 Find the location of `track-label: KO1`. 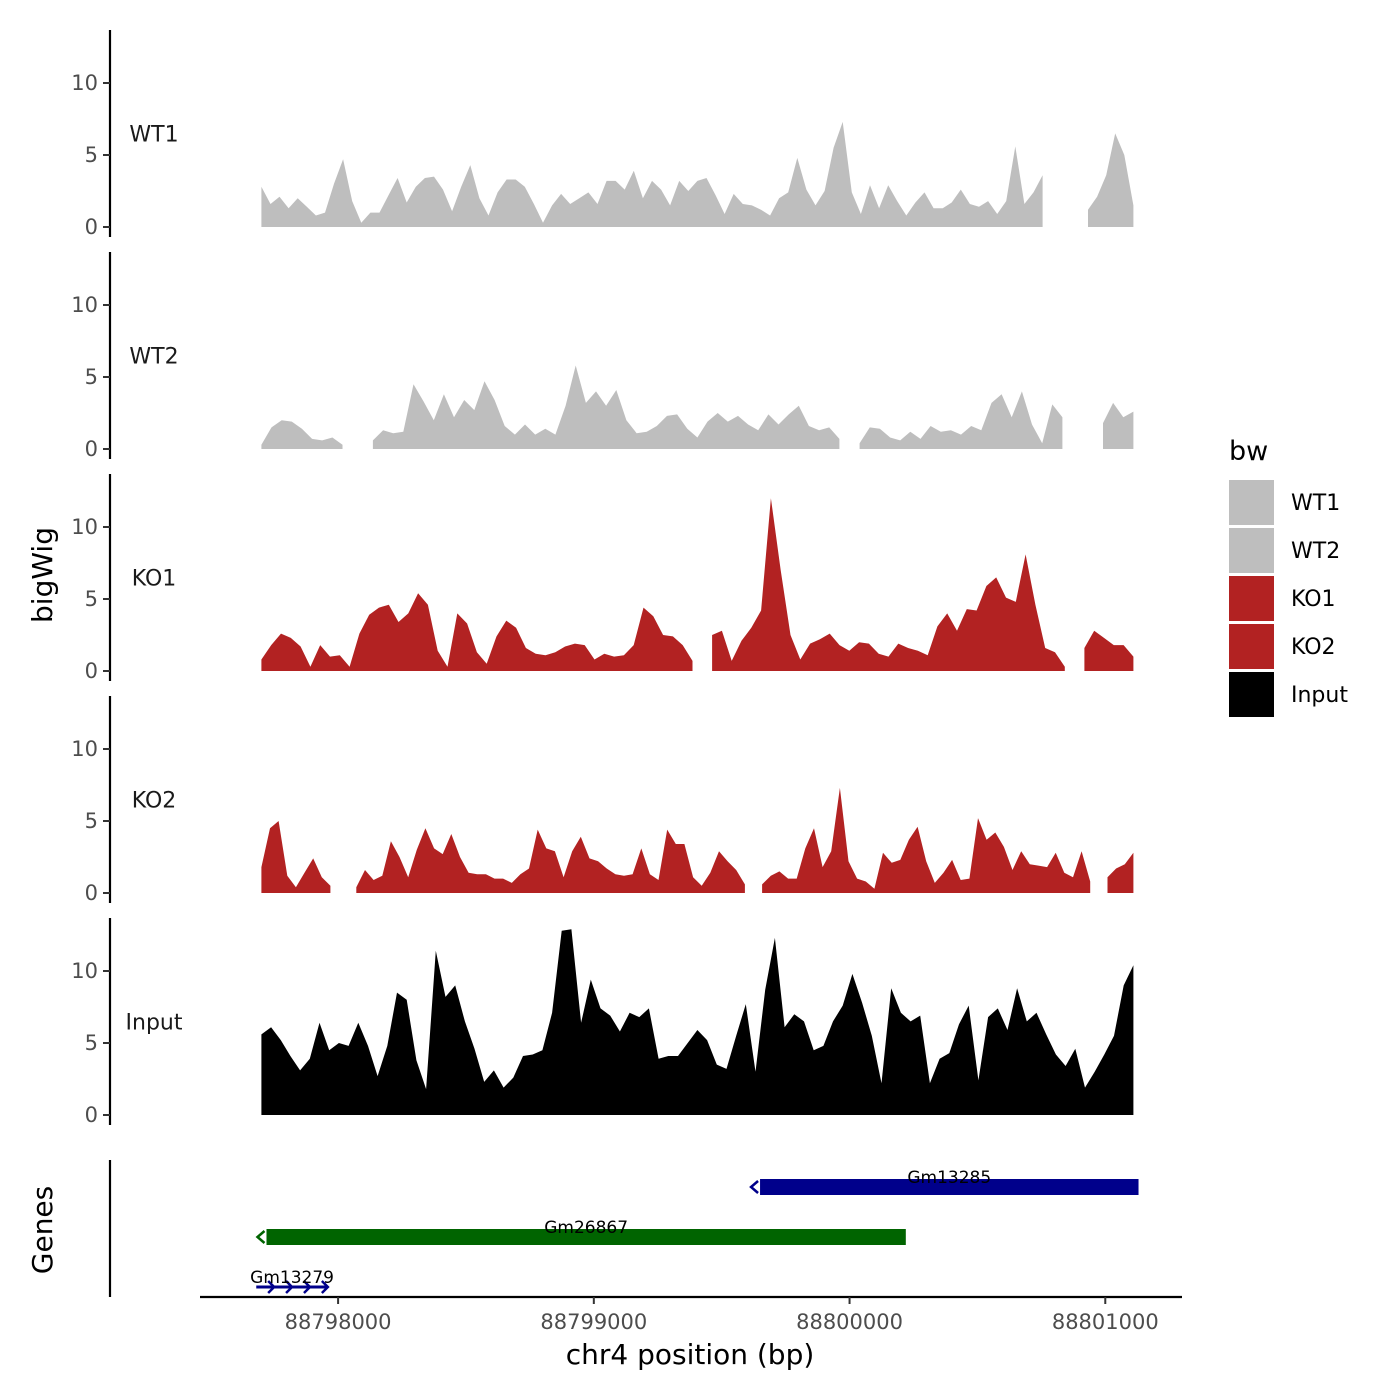

track-label: KO1 is located at coordinates (154, 578).